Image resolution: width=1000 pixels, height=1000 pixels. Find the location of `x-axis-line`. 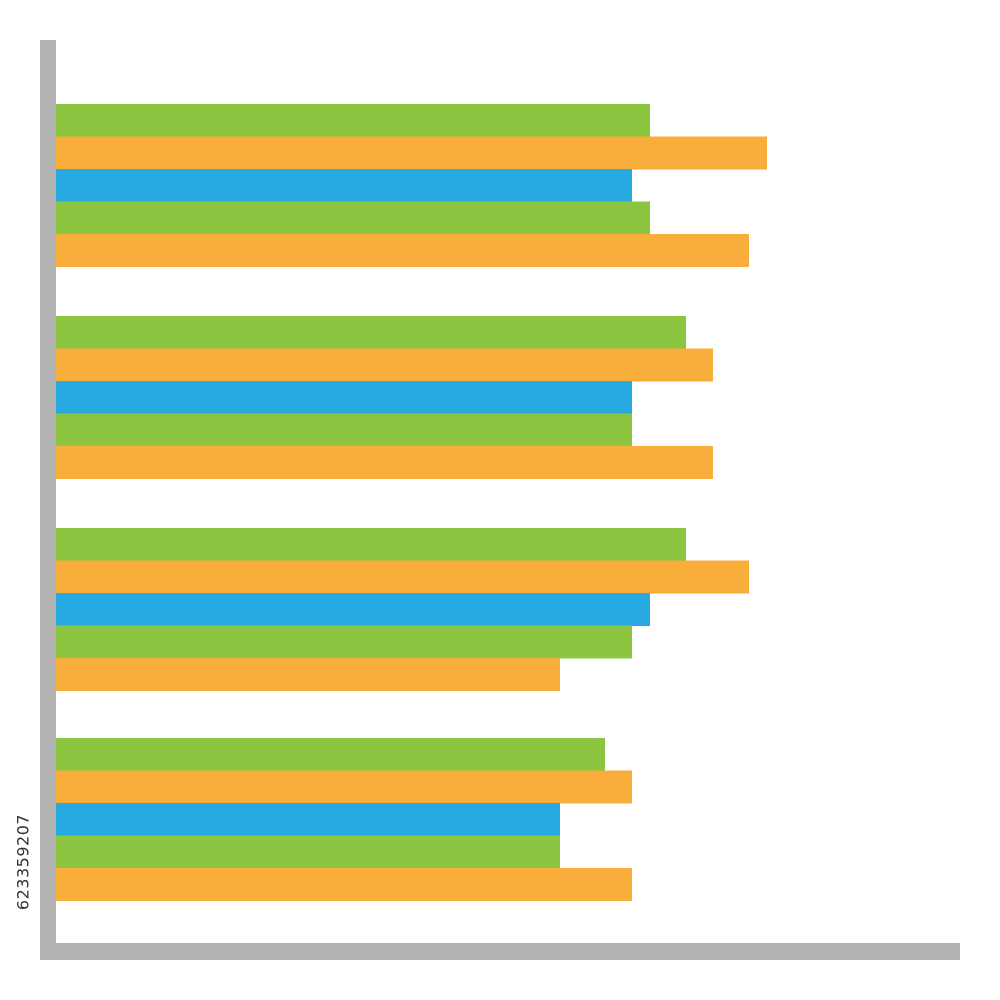

x-axis-line is located at coordinates (500, 951).